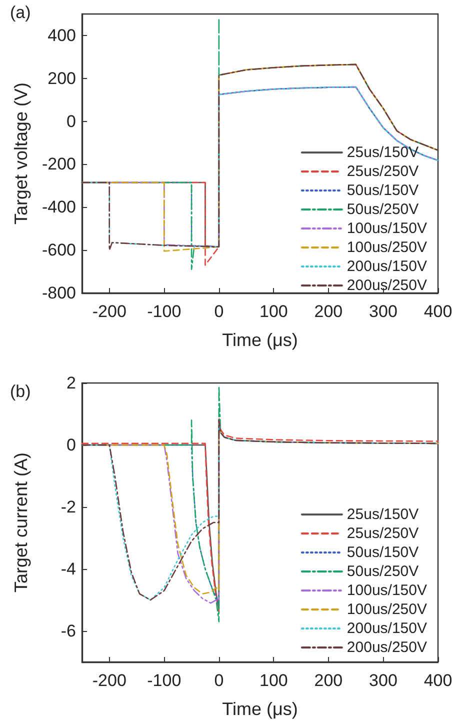  I want to click on text: (b), so click(20, 391).